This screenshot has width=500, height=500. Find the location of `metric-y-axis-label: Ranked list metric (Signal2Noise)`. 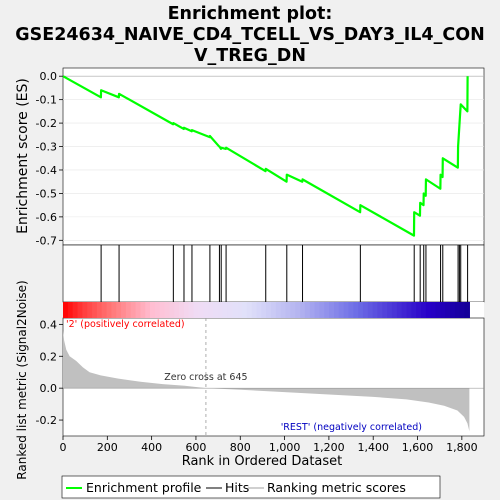

metric-y-axis-label: Ranked list metric (Signal2Noise) is located at coordinates (22, 379).